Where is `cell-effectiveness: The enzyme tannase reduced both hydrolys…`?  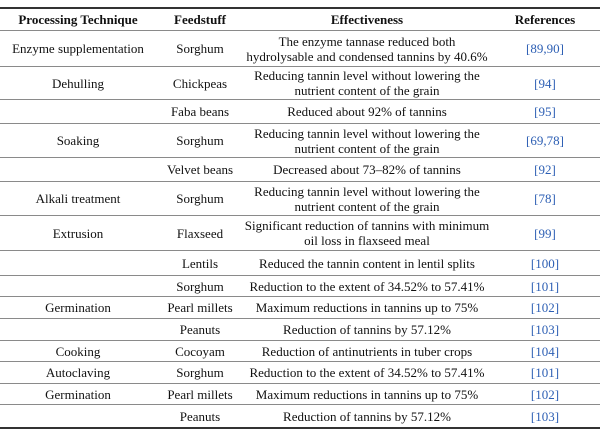 cell-effectiveness: The enzyme tannase reduced both hydrolys… is located at coordinates (367, 48).